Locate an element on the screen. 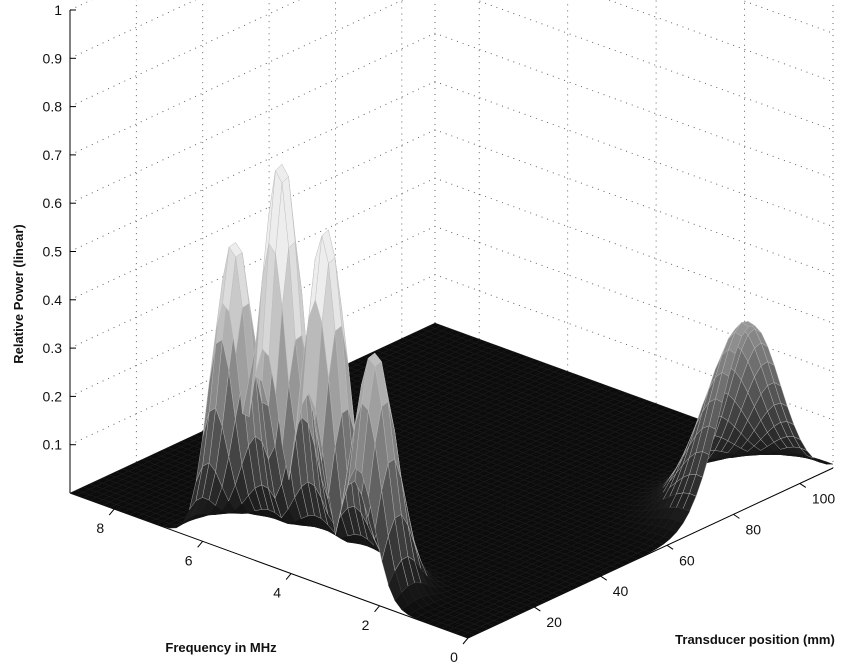  x-tick-label: 100 is located at coordinates (824, 498).